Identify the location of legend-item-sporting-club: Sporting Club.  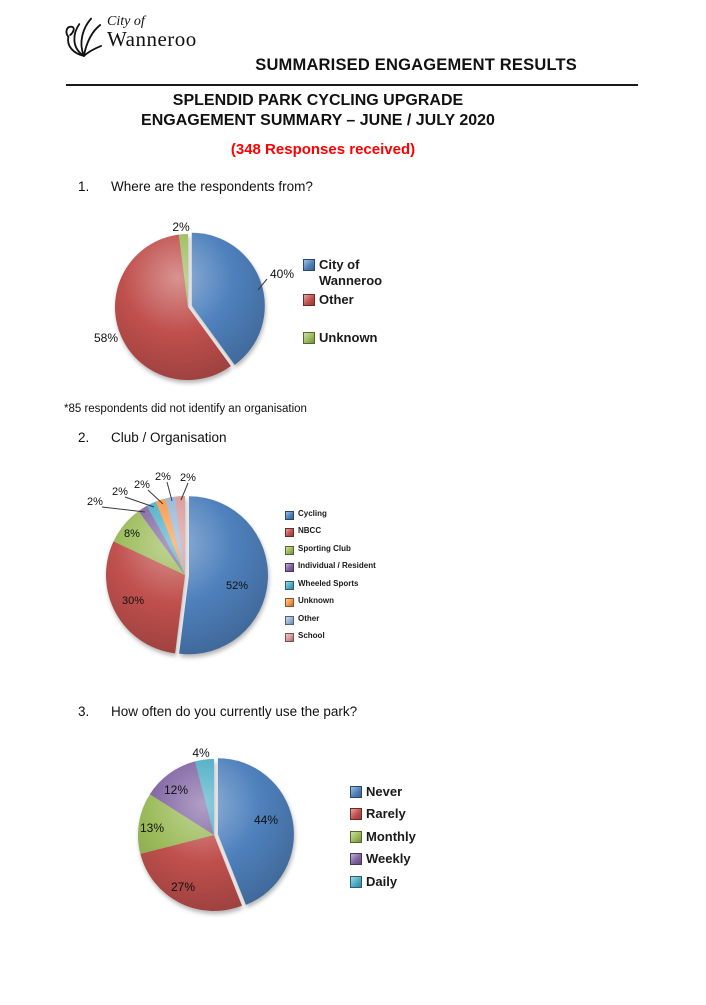
(351, 549).